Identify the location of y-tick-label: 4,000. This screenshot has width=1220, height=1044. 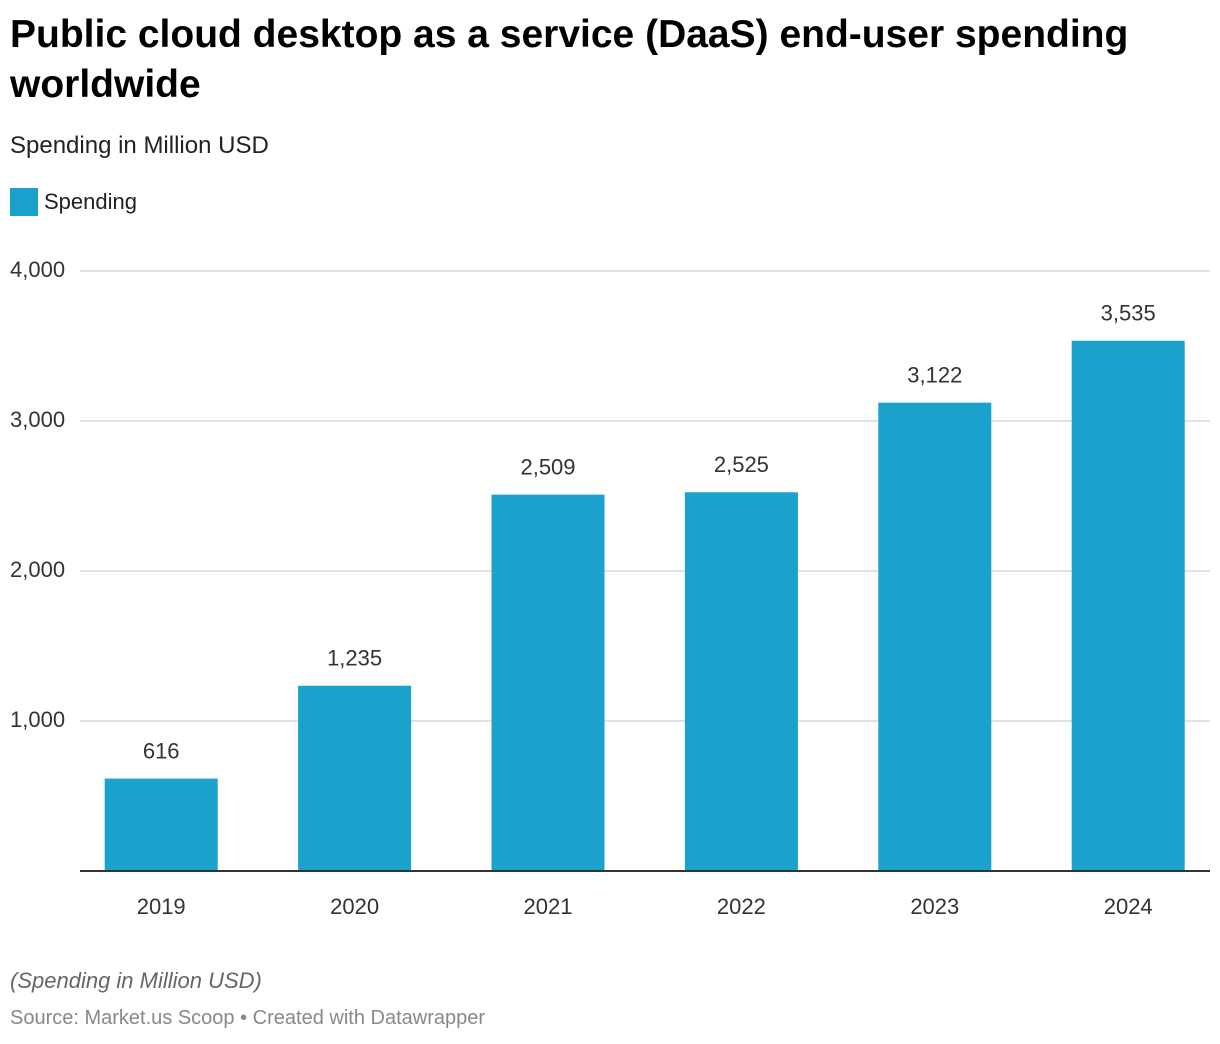
(37, 269).